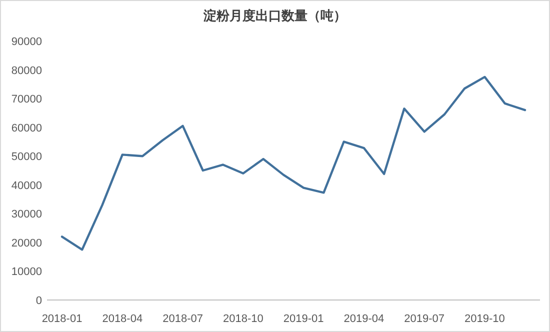 This screenshot has height=332, width=550. What do you see at coordinates (26, 70) in the screenshot?
I see `y-tick-label: 80000` at bounding box center [26, 70].